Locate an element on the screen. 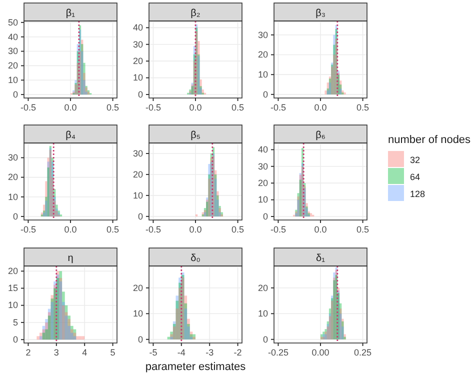 The image size is (474, 373). chart-title: β₁ is located at coordinates (71, 13).